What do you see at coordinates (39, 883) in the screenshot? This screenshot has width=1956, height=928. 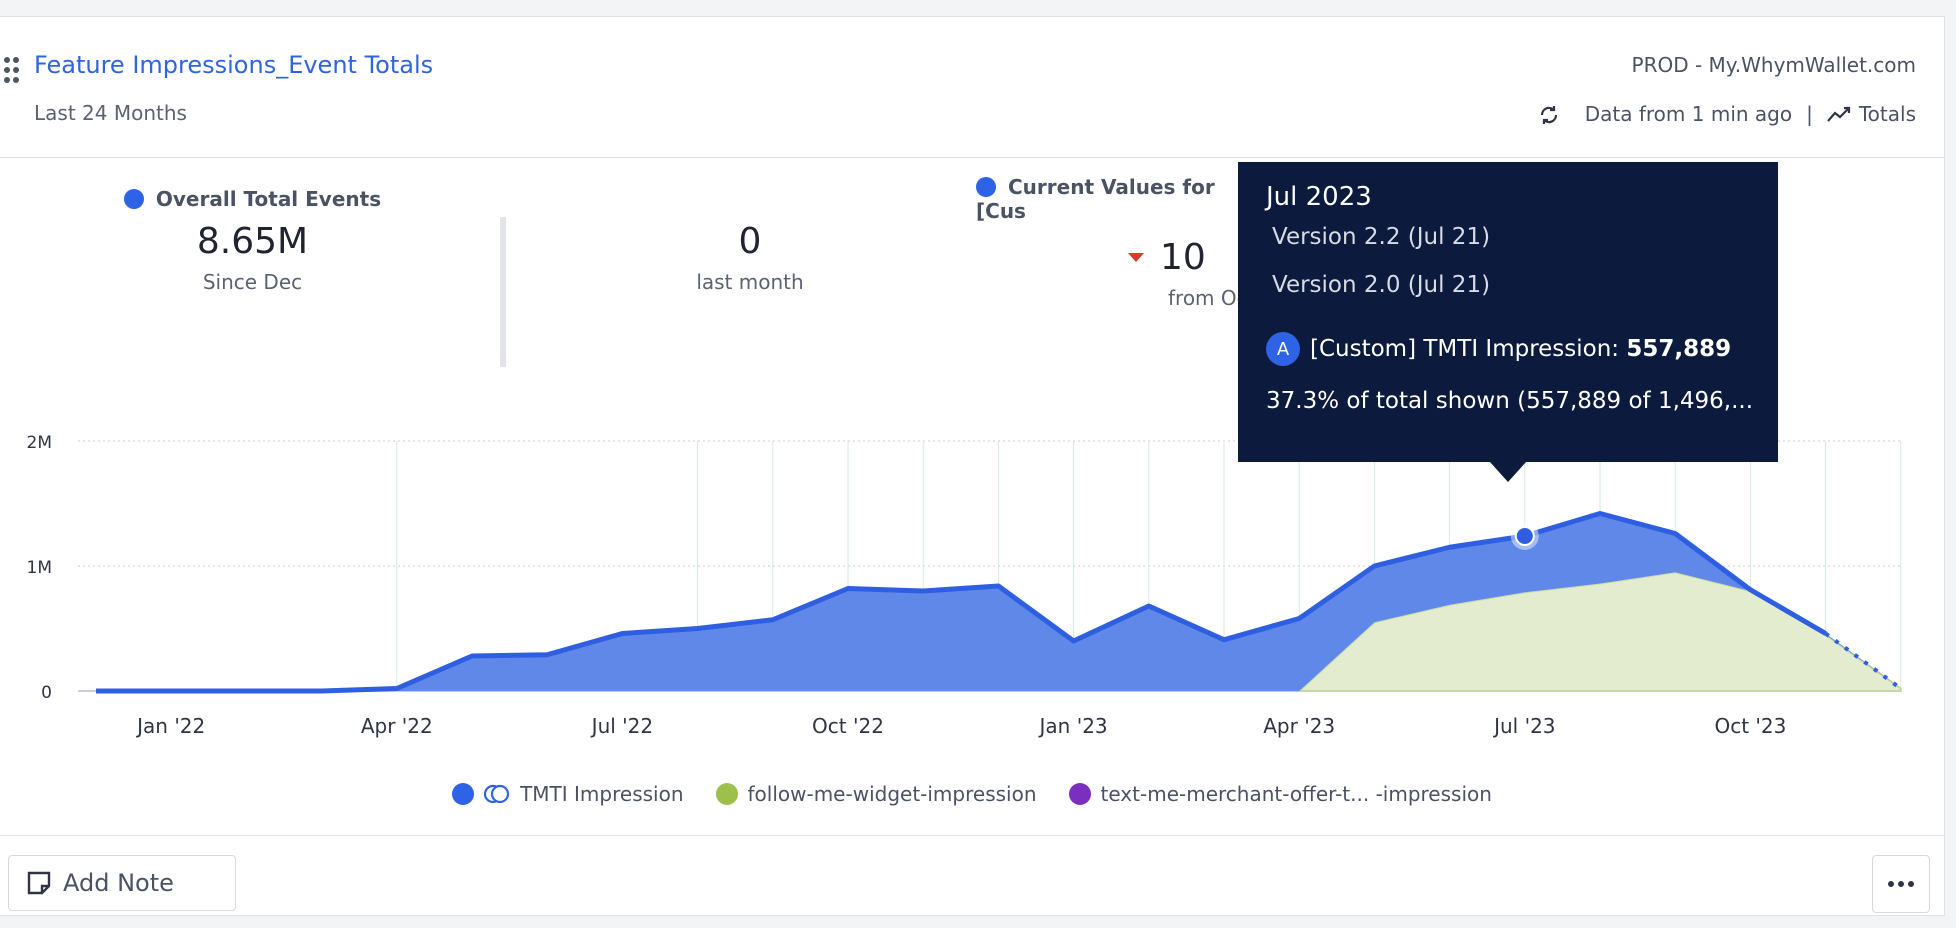 I see `note-icon` at bounding box center [39, 883].